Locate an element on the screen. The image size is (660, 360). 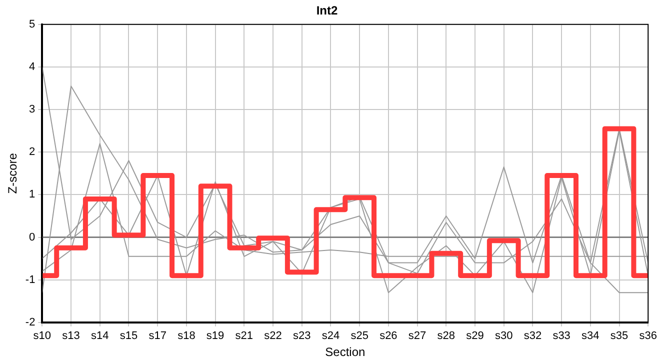
chart-title: Int2 is located at coordinates (327, 11).